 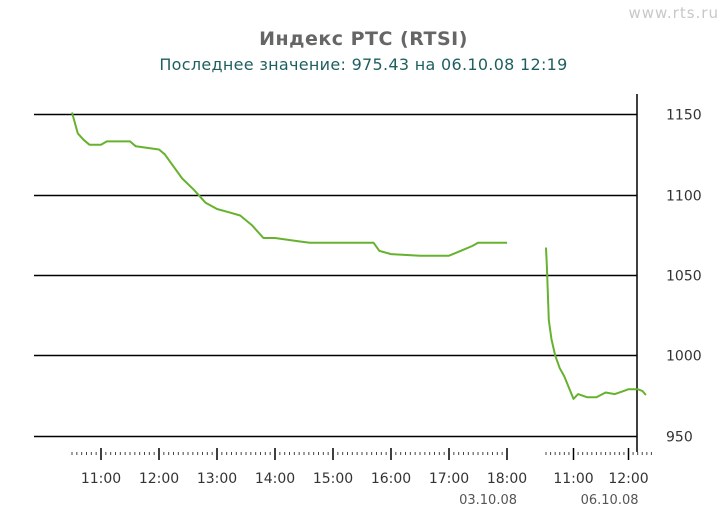 What do you see at coordinates (449, 479) in the screenshot?
I see `x-tick-label: 17:00` at bounding box center [449, 479].